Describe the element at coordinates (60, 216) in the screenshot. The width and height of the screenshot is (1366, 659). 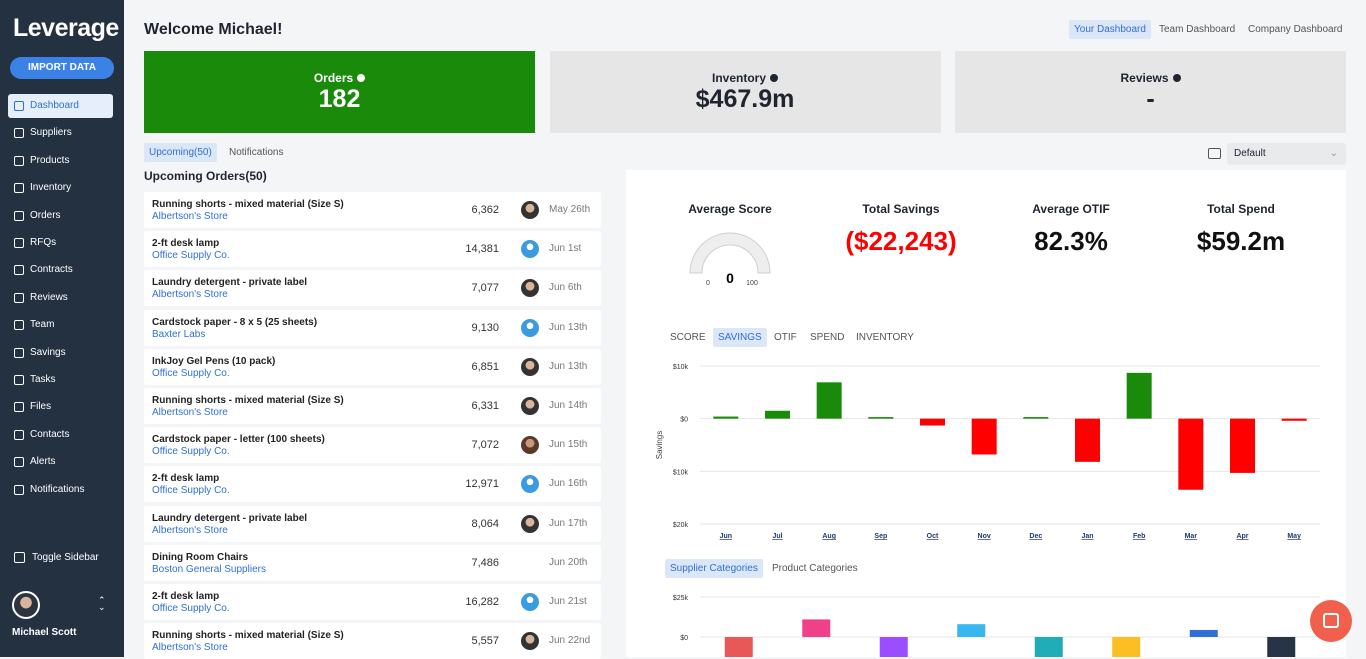
I see `nav-item: Orders` at that location.